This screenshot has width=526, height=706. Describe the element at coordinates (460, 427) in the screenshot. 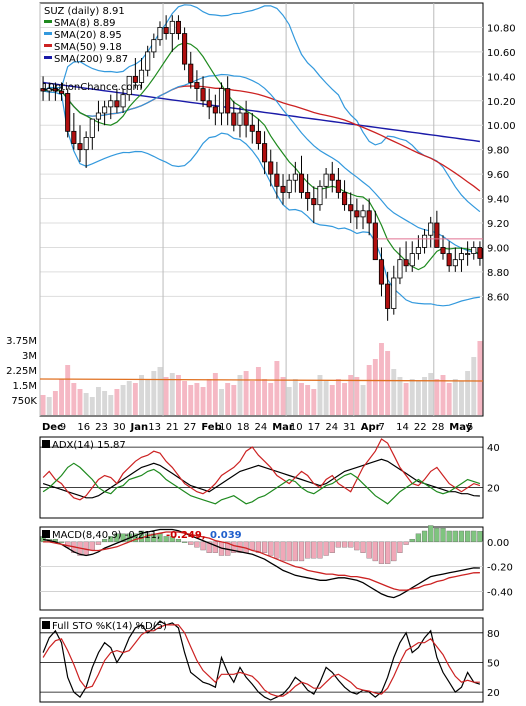

I see `date-tick-label: May` at that location.